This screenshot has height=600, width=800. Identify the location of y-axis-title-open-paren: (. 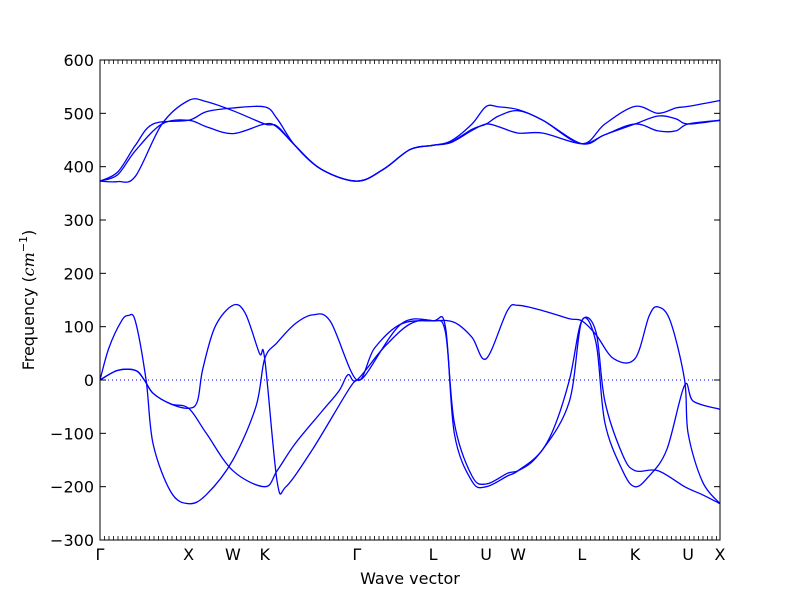
(28, 281).